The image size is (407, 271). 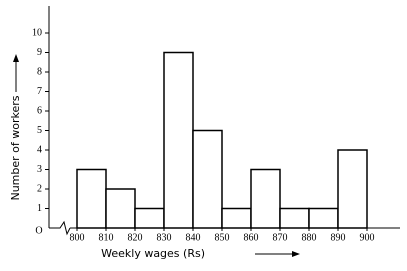 I want to click on x-arrowhead, so click(x=296, y=254).